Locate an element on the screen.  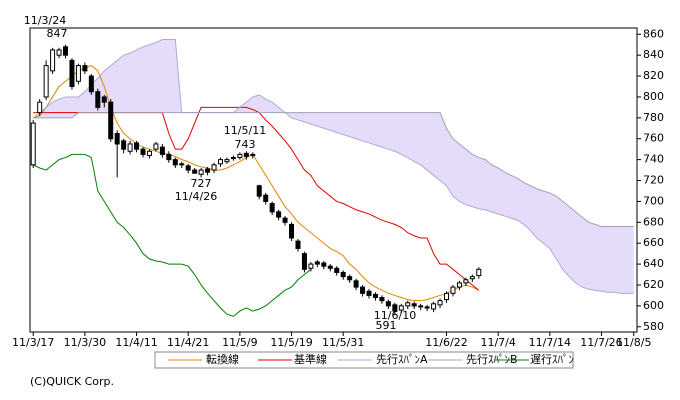
annotation-date: 11/6/10 is located at coordinates (395, 315).